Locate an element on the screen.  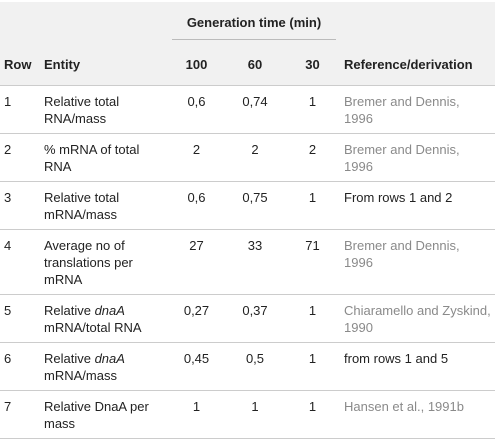
reference-link: Chiaramello and Zyskind, 1990 is located at coordinates (417, 319).